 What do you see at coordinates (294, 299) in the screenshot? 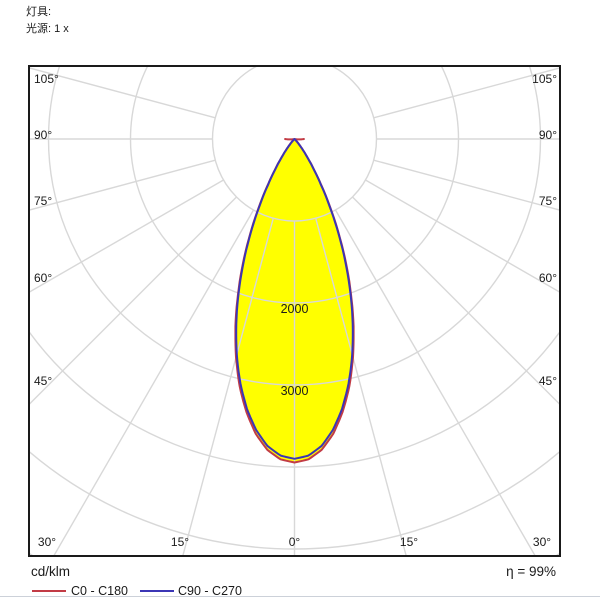
I see `curve-c90-c270` at bounding box center [294, 299].